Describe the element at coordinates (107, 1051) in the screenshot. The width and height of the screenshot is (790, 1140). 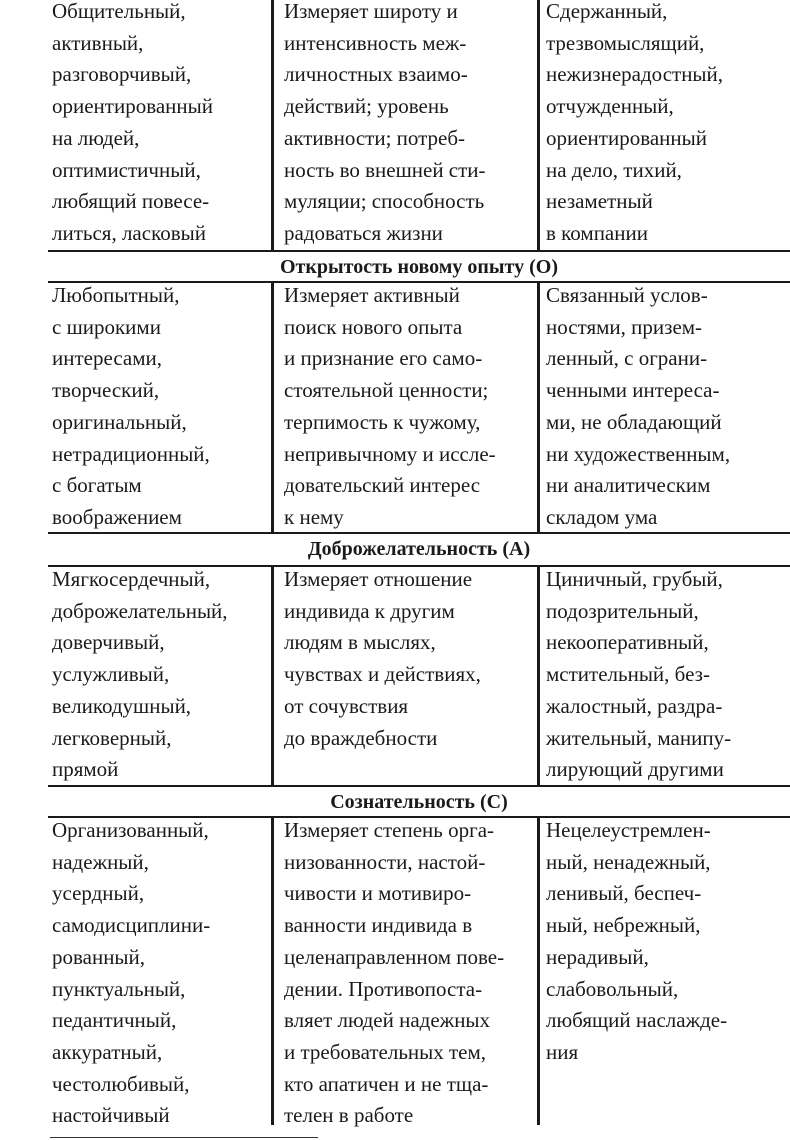
I see `text-line: аккуратный,` at that location.